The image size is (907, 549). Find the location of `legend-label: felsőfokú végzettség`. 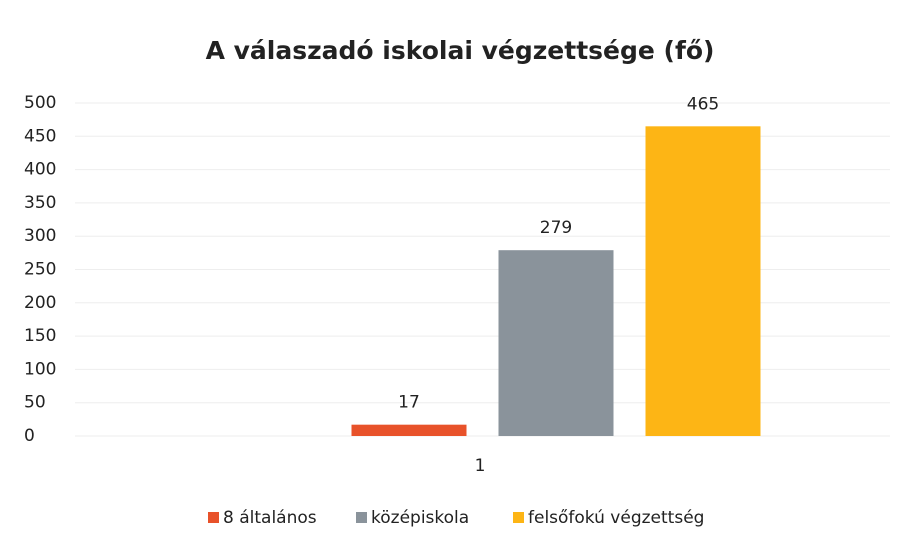

legend-label: felsőfokú végzettség is located at coordinates (616, 518).